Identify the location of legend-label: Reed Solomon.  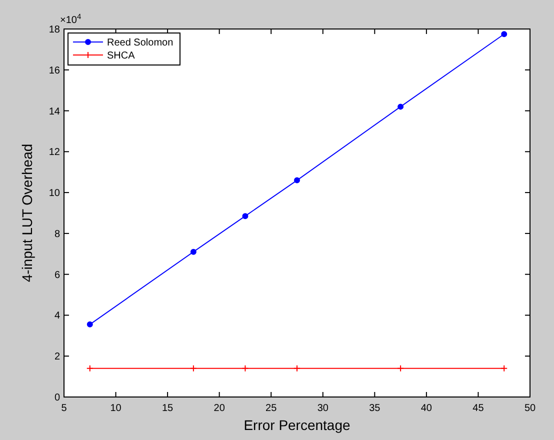
(140, 43).